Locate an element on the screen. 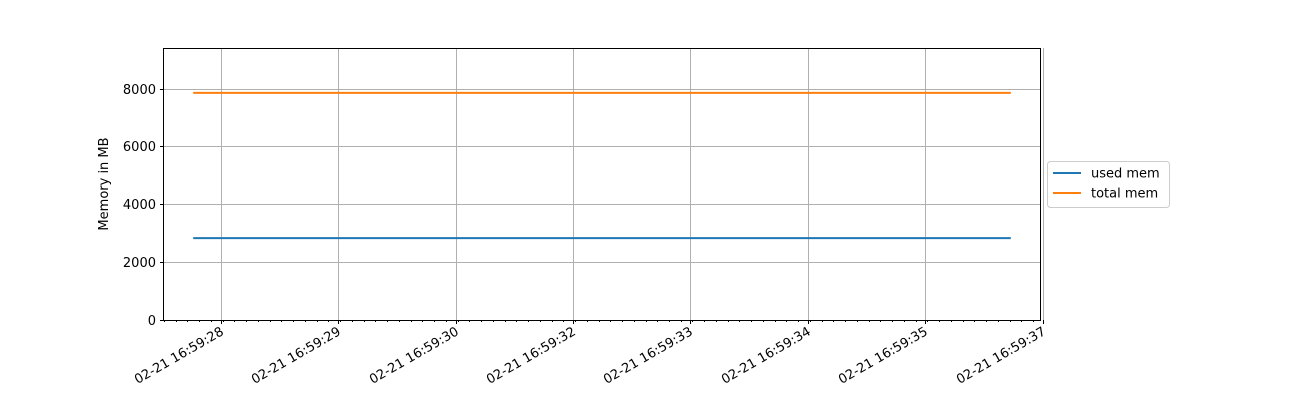 Image resolution: width=1300 pixels, height=400 pixels. x-tick-label: 02-21 16:59:37 is located at coordinates (1001, 355).